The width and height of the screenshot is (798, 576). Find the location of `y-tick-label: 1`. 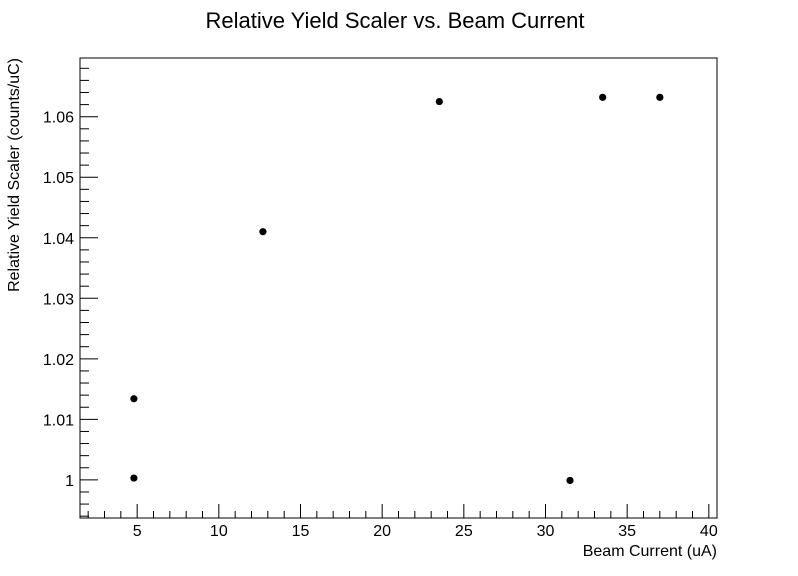

y-tick-label: 1 is located at coordinates (69, 481).